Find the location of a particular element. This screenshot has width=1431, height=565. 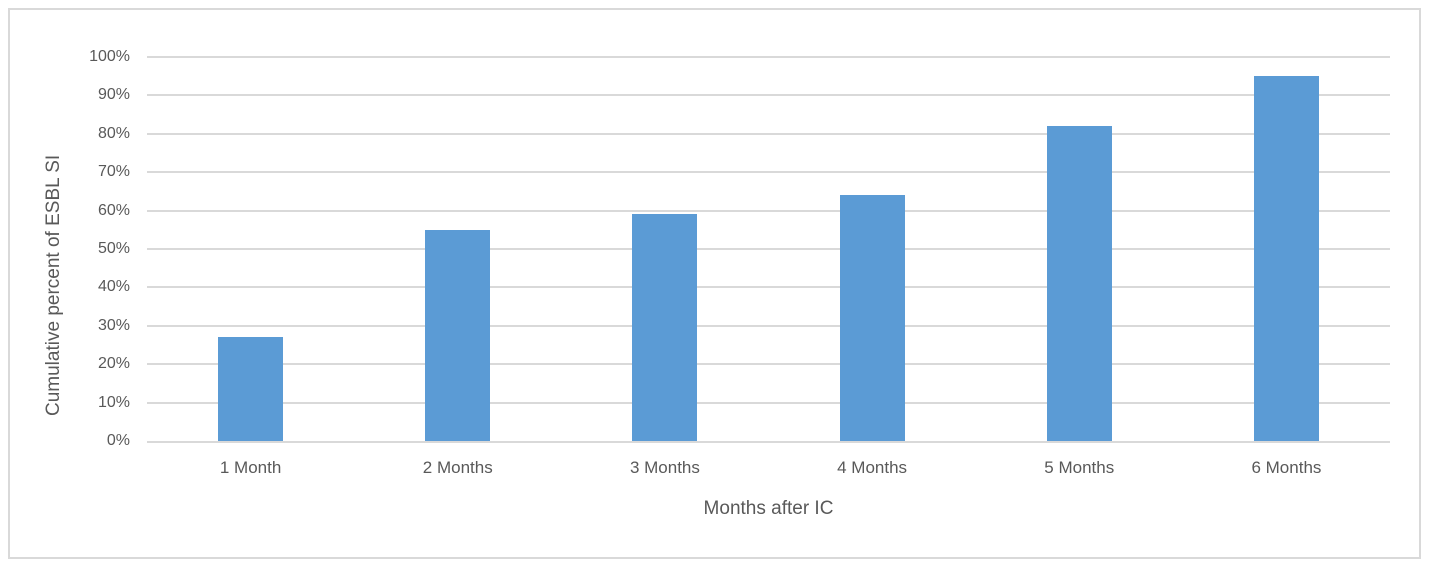

y-tick-label: 10% is located at coordinates (113, 402).